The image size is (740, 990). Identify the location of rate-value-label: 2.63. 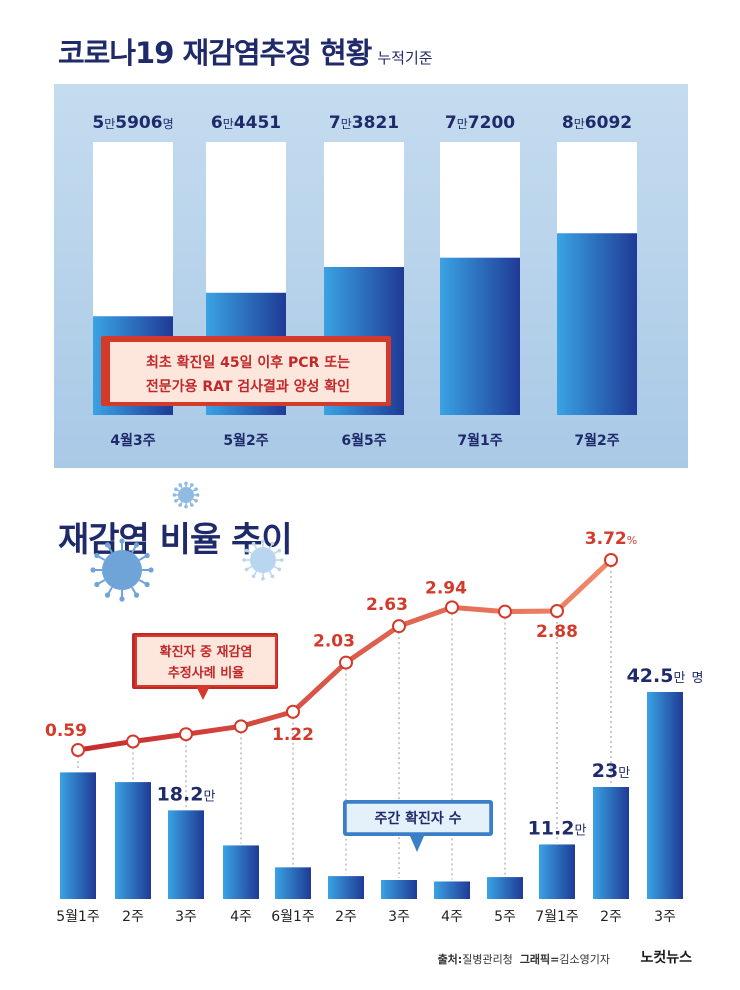
(387, 605).